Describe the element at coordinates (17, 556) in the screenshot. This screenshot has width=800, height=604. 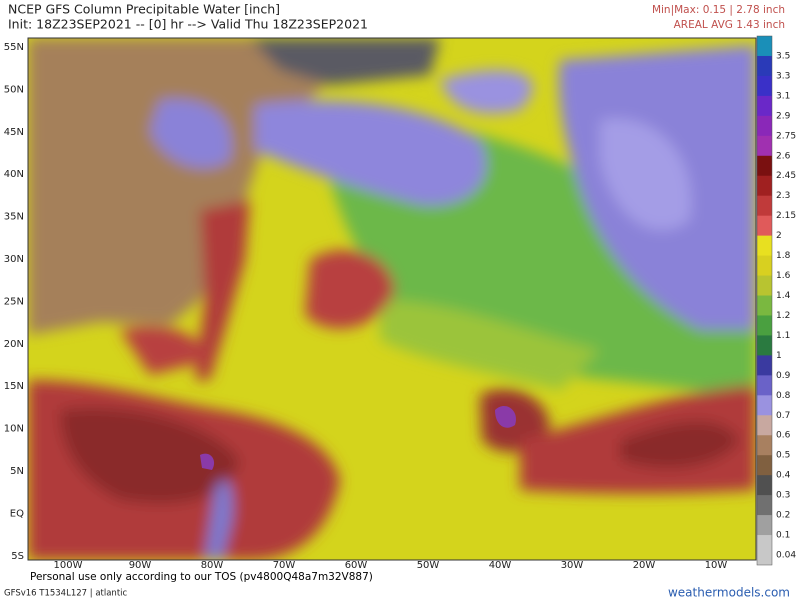
I see `lat-label: 5S` at that location.